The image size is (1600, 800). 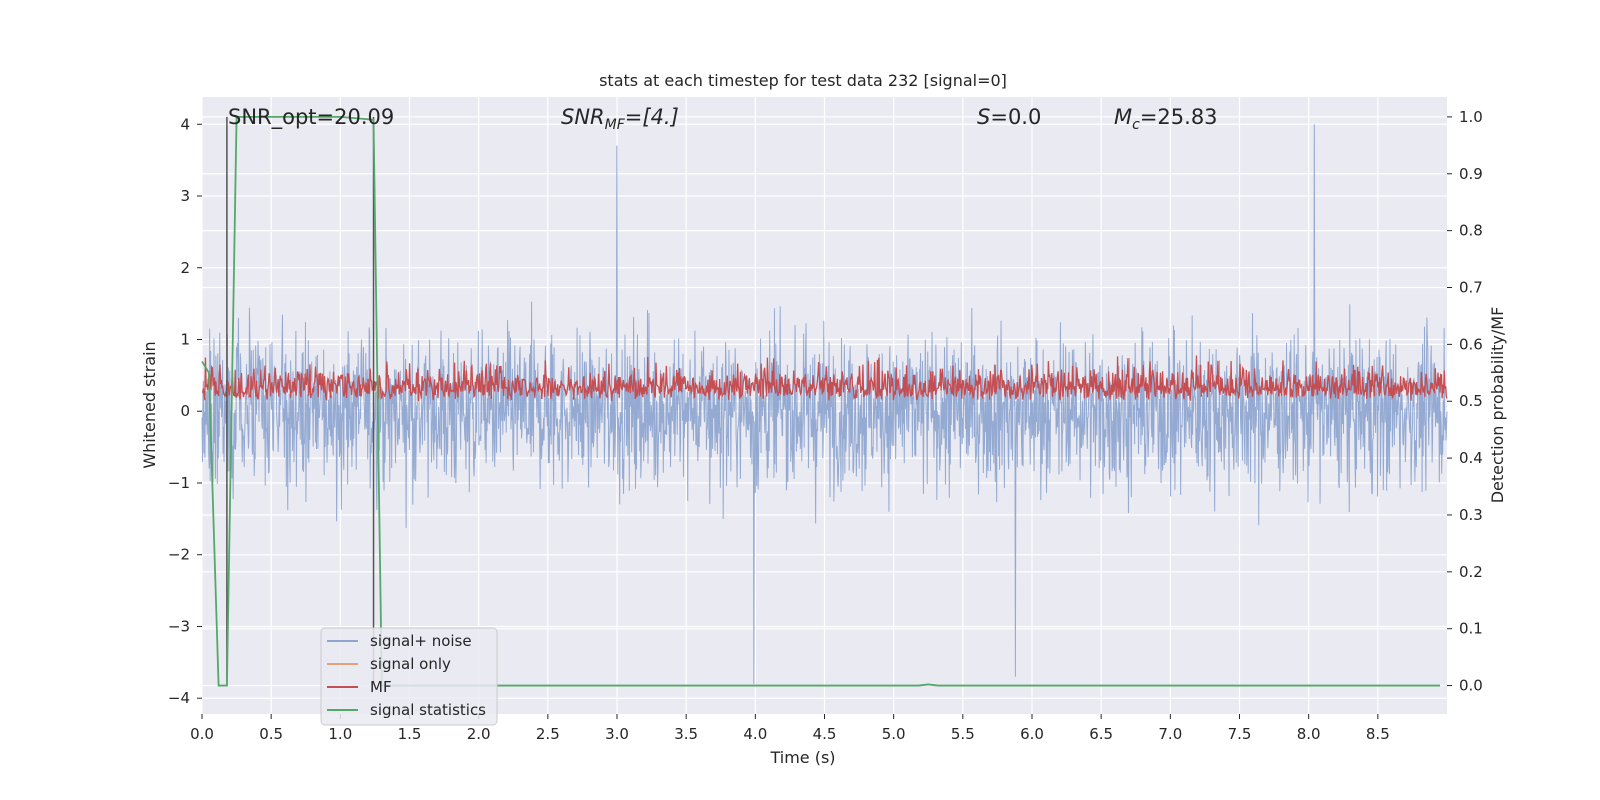 What do you see at coordinates (617, 734) in the screenshot?
I see `x-tick-label: 3.0` at bounding box center [617, 734].